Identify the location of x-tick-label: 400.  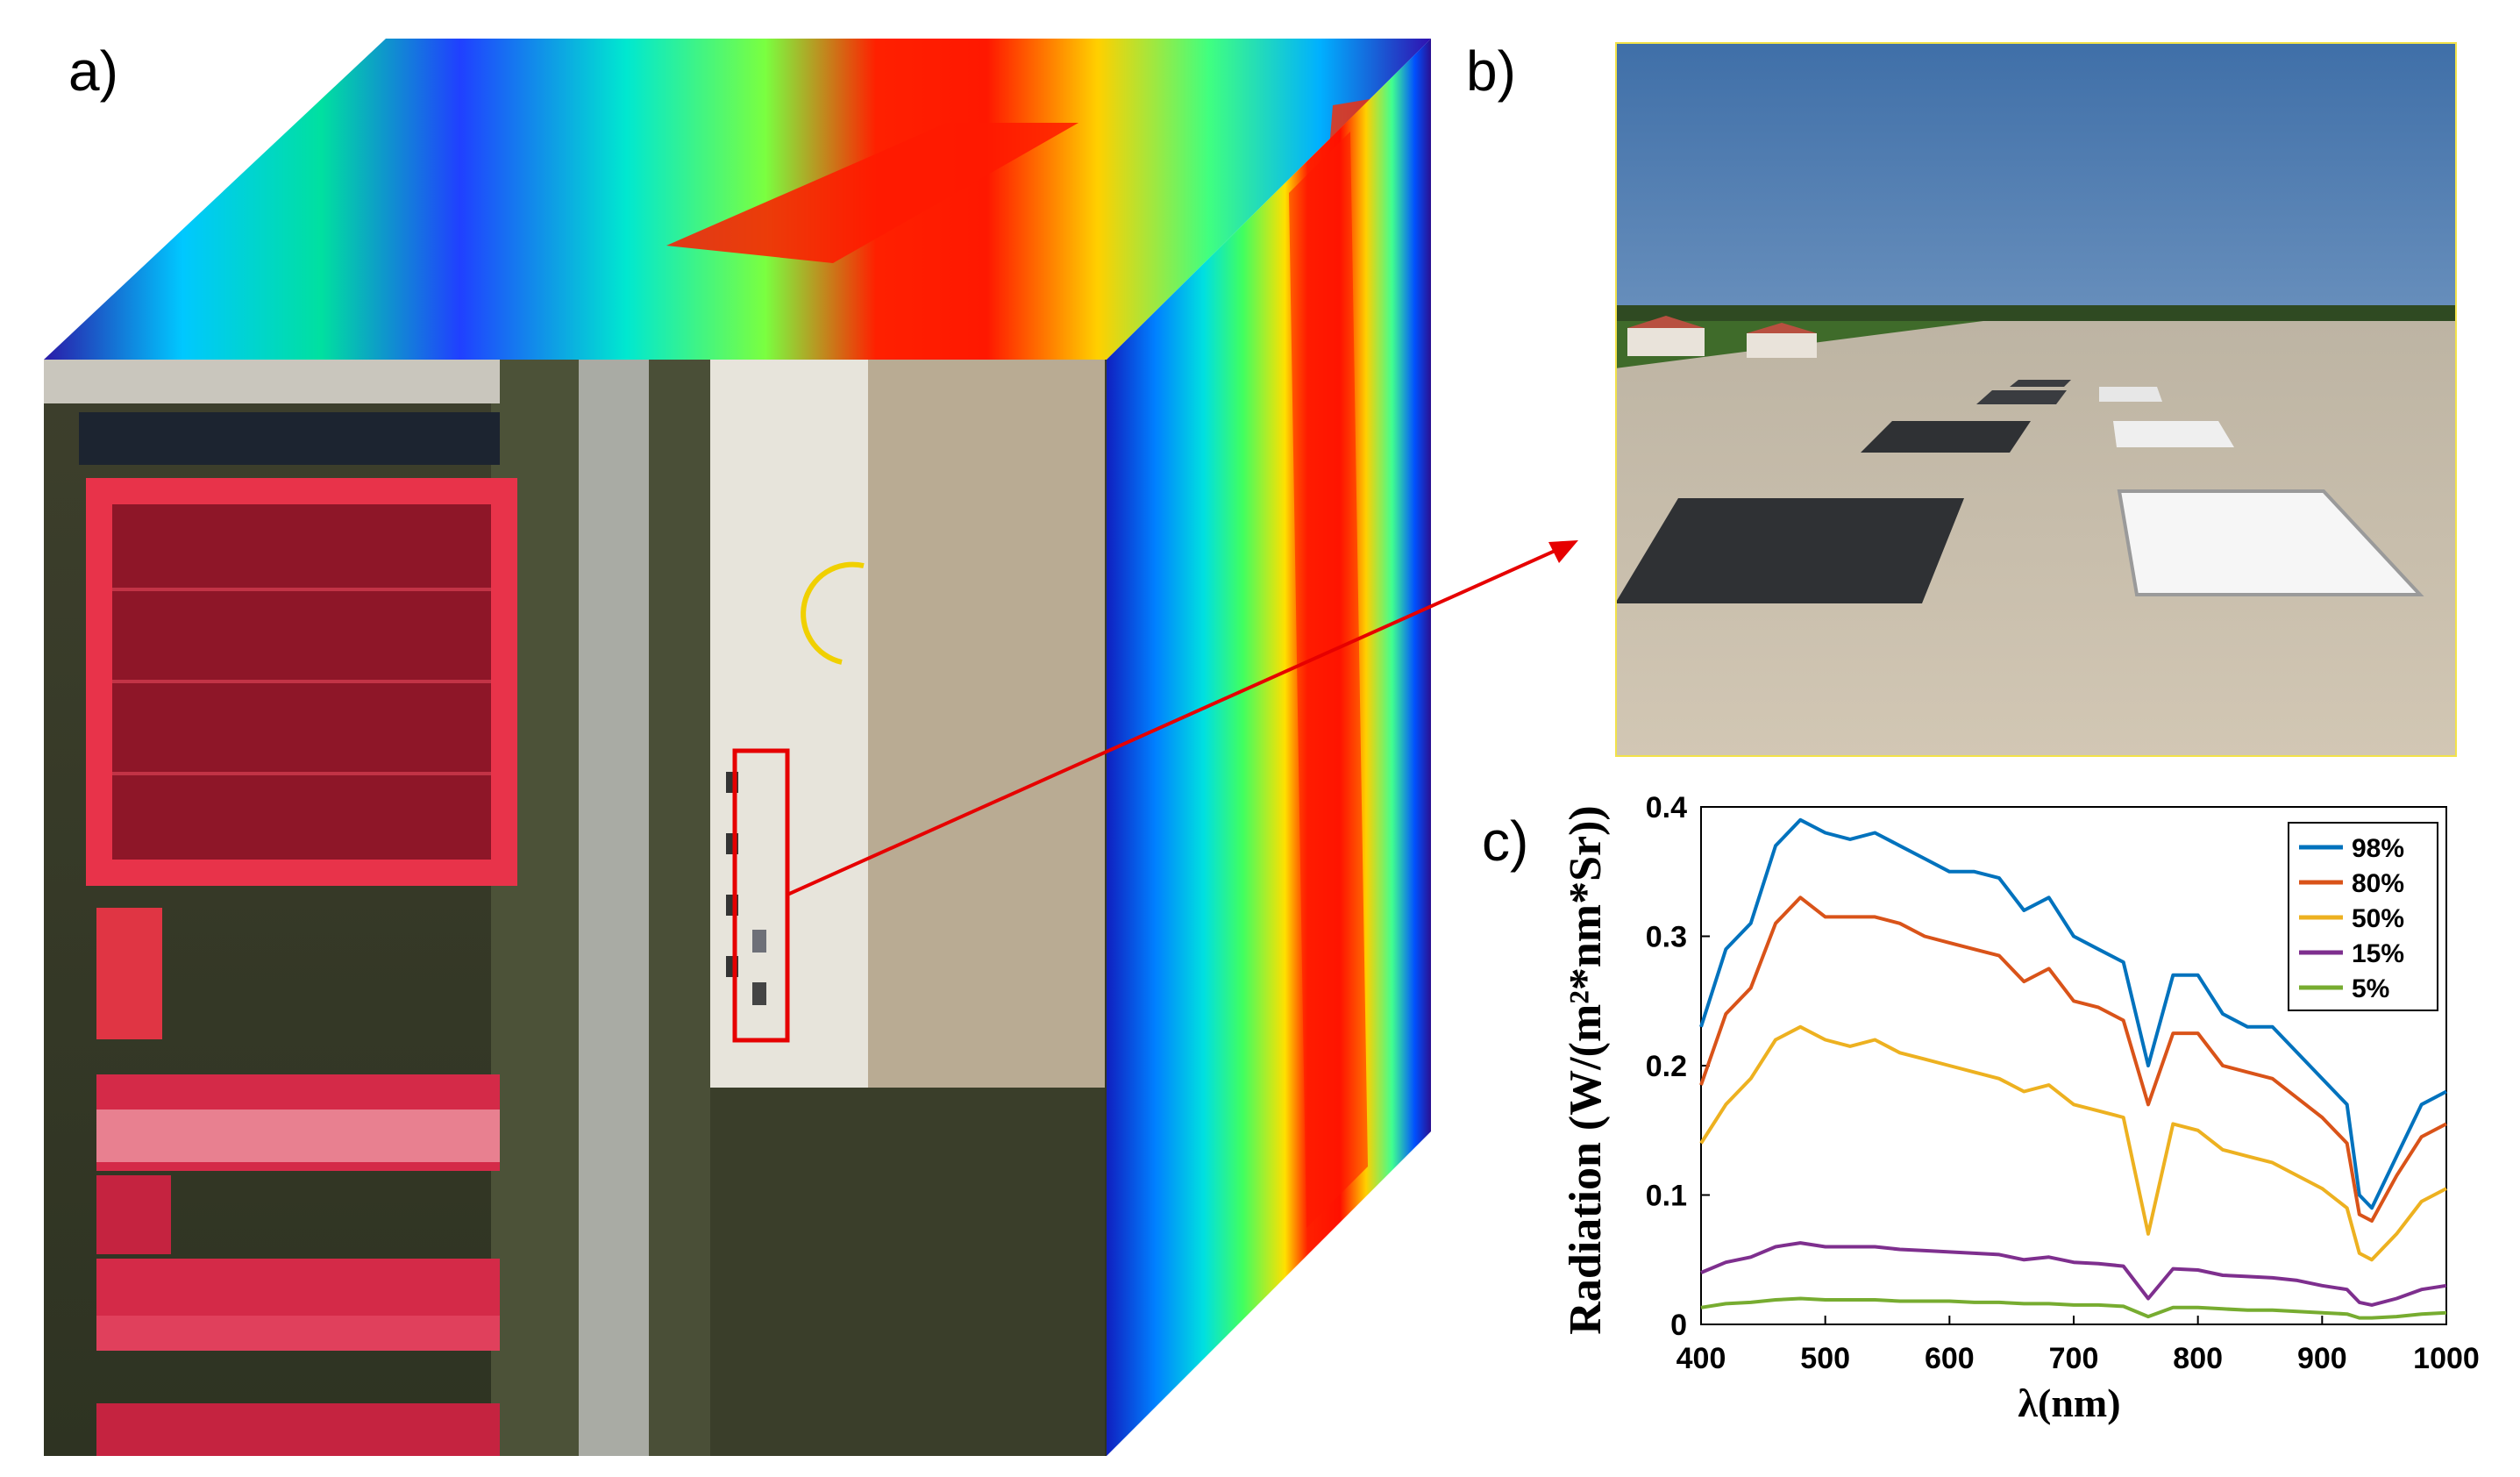
(1701, 1359).